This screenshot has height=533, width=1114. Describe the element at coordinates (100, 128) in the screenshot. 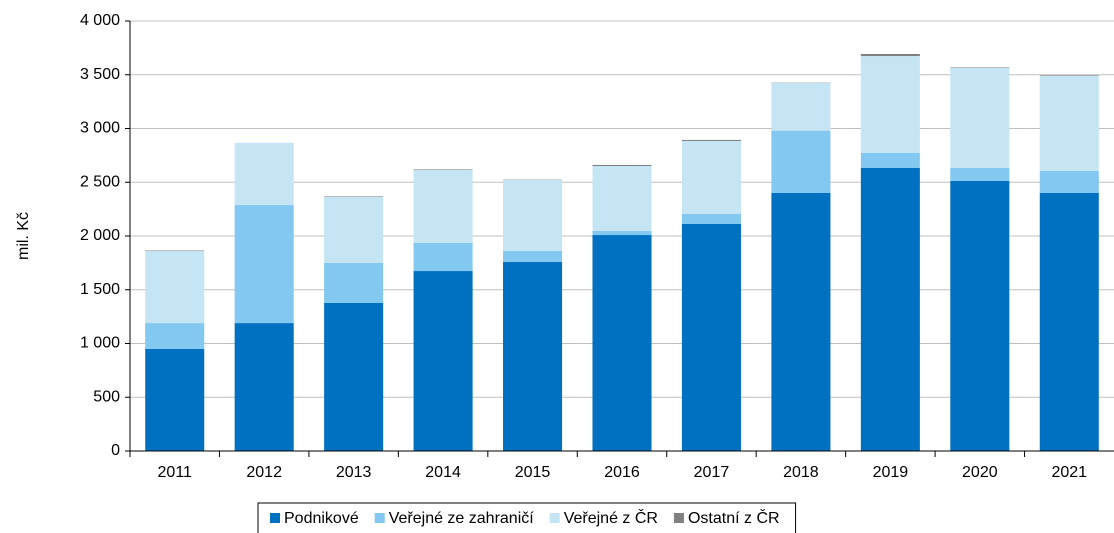

I see `y-tick-label: 3 000` at that location.